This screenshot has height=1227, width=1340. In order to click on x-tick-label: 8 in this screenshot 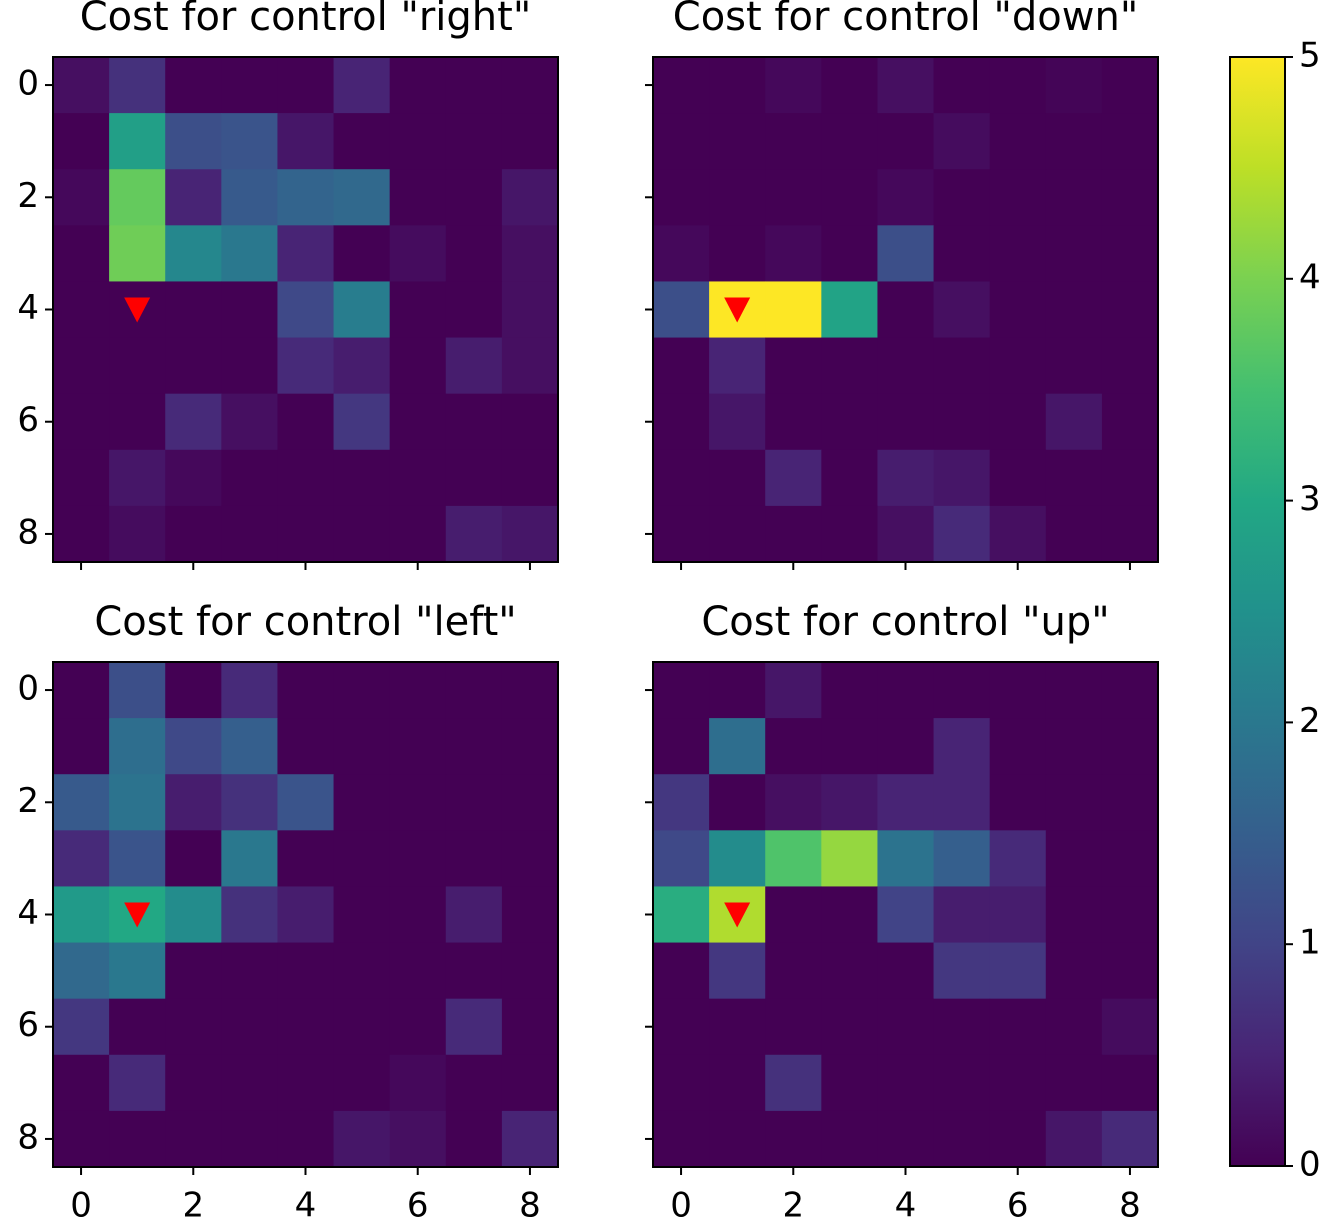, I will do `click(1130, 1206)`.